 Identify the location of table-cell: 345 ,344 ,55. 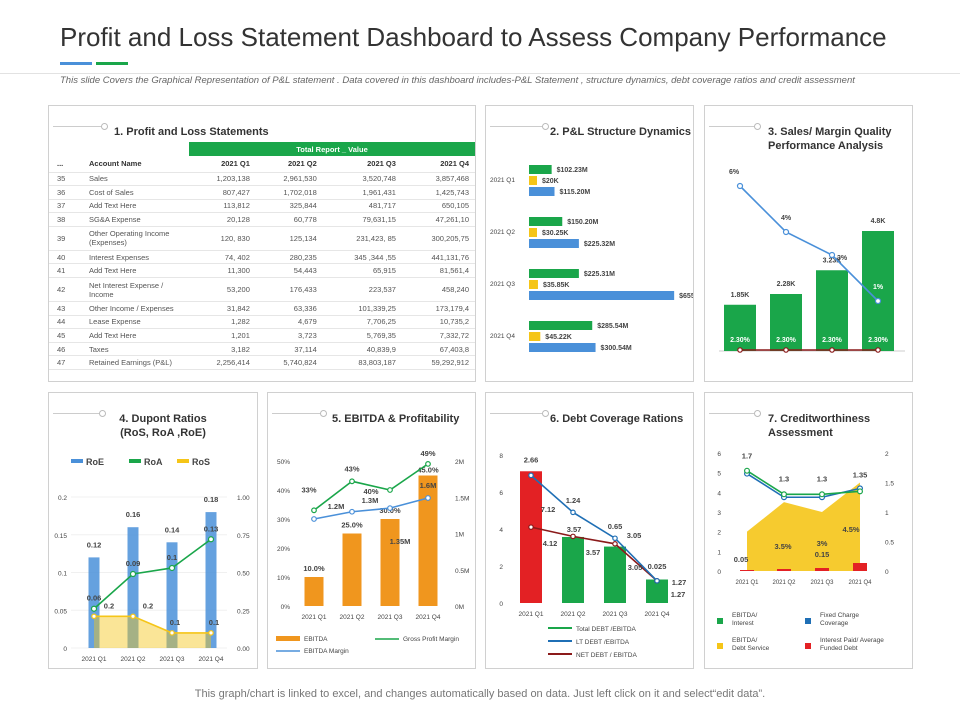
(362, 257).